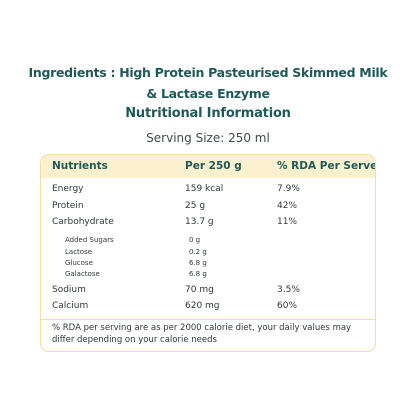 The image size is (416, 416). What do you see at coordinates (79, 252) in the screenshot?
I see `sub-nutrient-name: Lactose` at bounding box center [79, 252].